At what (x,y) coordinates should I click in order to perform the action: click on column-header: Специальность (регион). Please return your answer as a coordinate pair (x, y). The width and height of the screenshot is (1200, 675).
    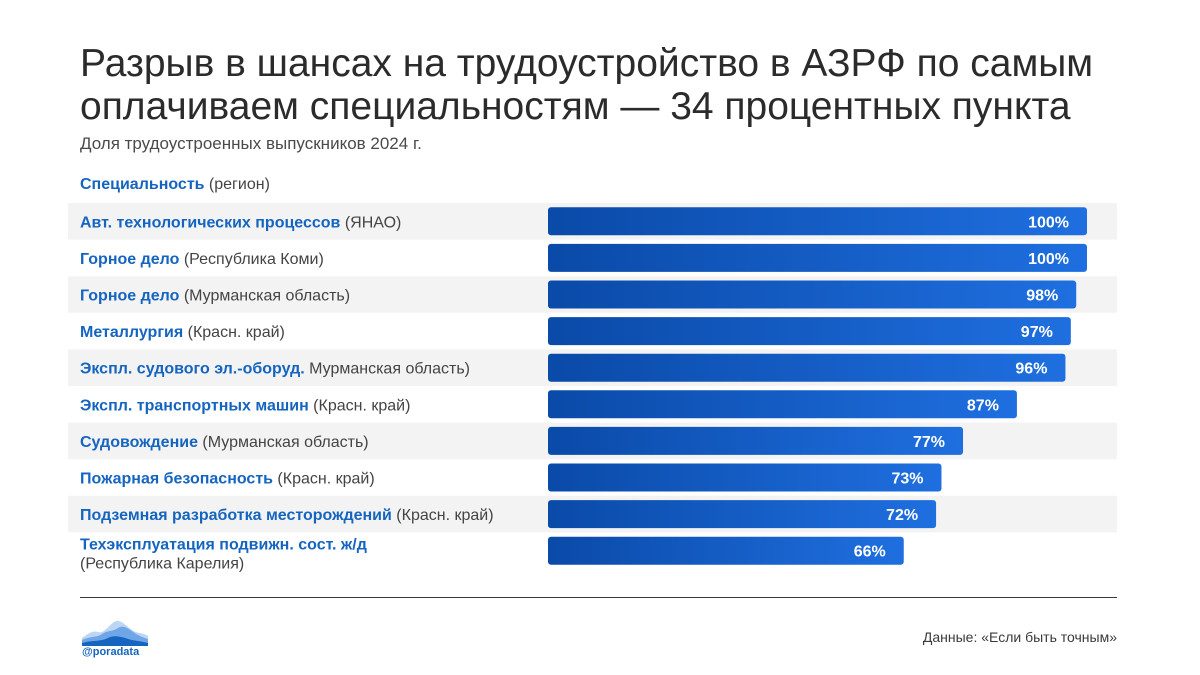
    Looking at the image, I should click on (175, 185).